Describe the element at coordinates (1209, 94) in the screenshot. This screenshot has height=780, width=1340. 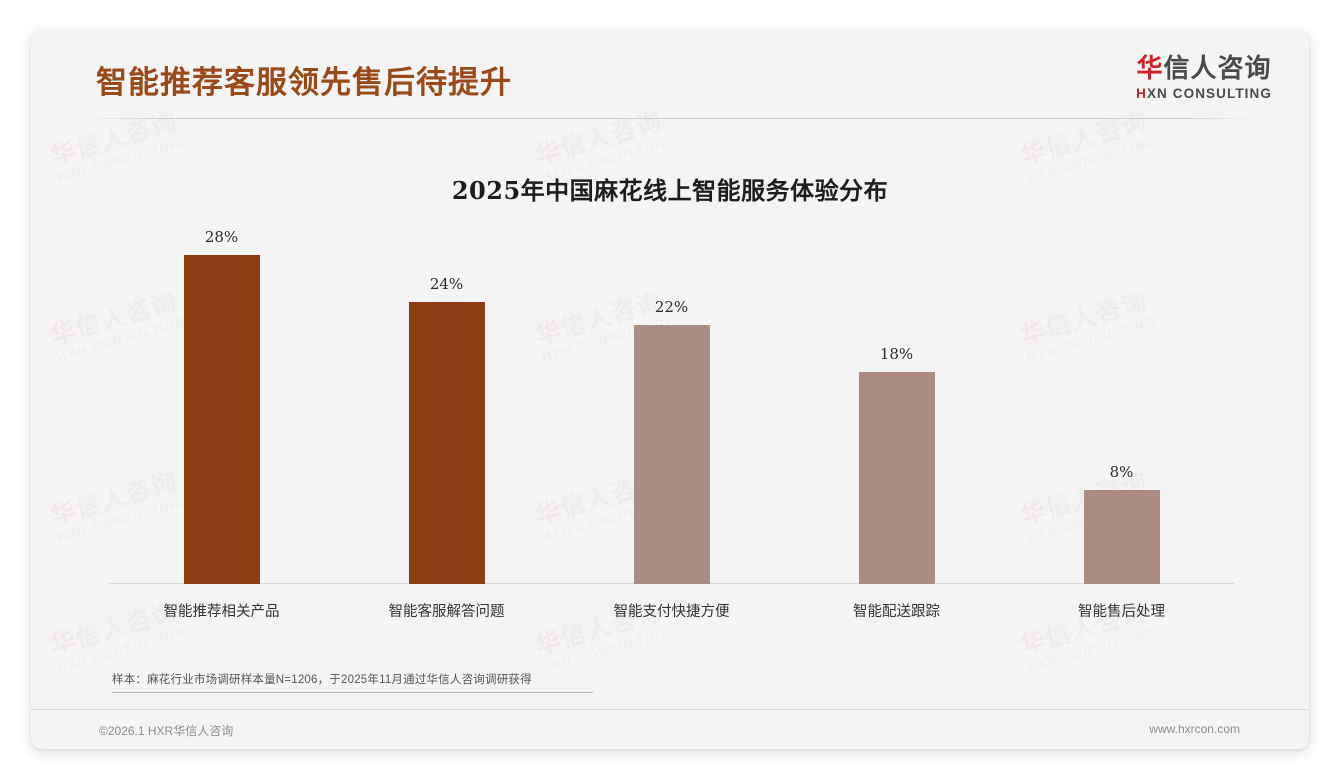
I see `logo-english-rest: XN CONSULTING` at that location.